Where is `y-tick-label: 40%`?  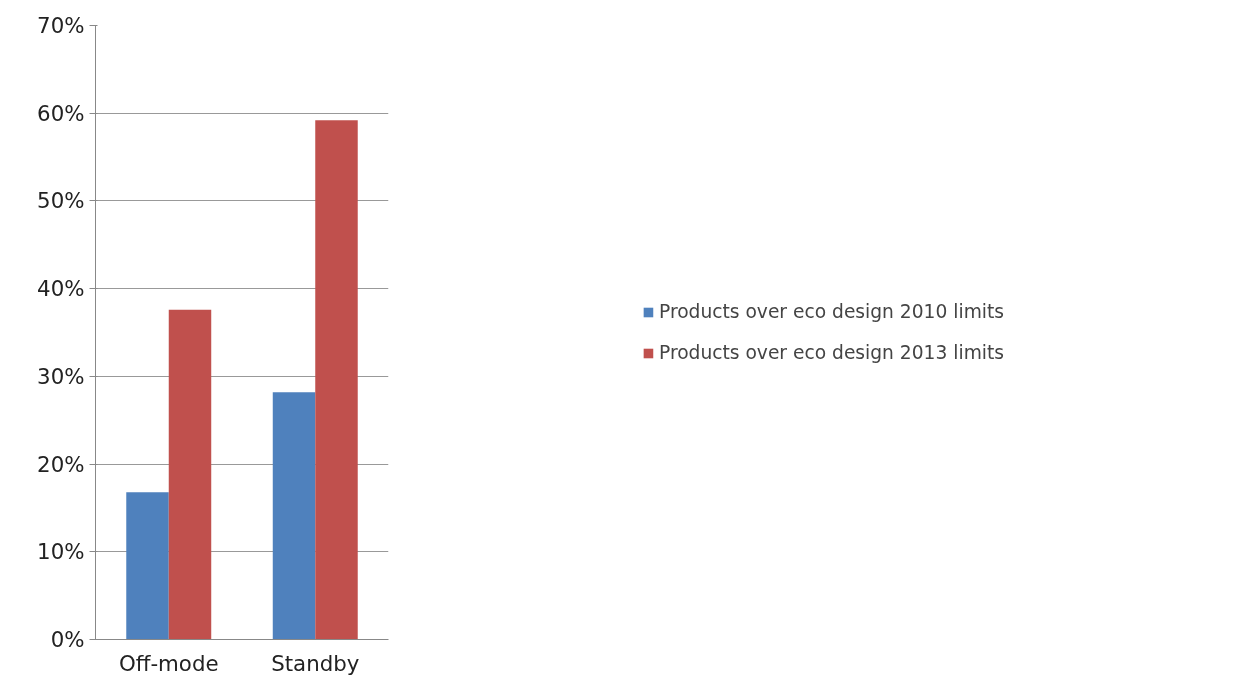
y-tick-label: 40% is located at coordinates (61, 289).